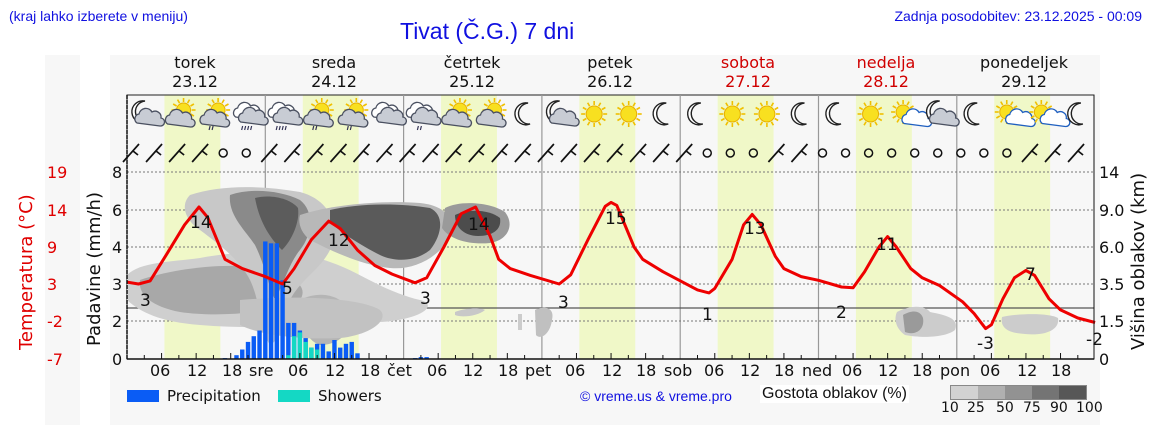 The image size is (1152, 443). What do you see at coordinates (1112, 247) in the screenshot?
I see `cloud-height-tick: 6.0` at bounding box center [1112, 247].